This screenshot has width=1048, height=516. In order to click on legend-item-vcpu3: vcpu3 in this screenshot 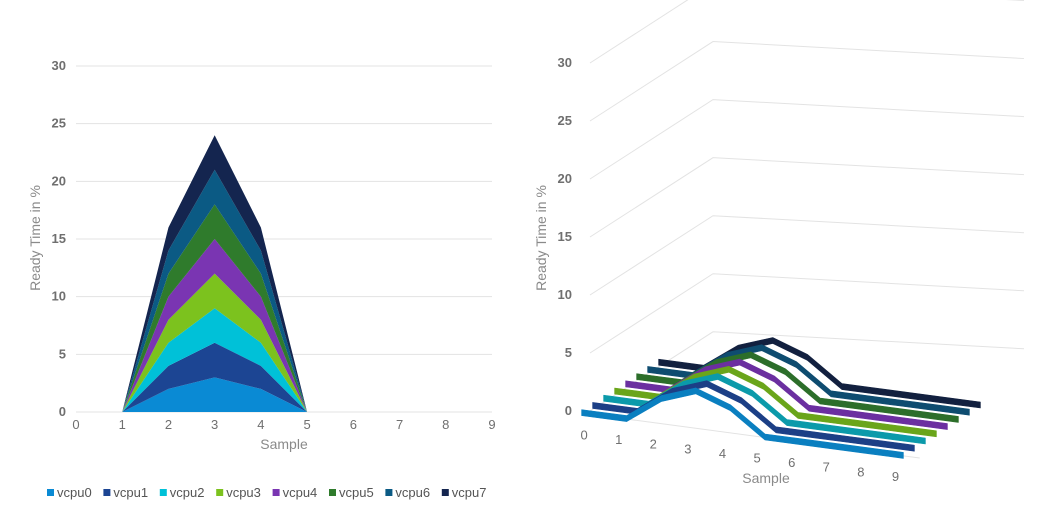, I will do `click(238, 492)`.